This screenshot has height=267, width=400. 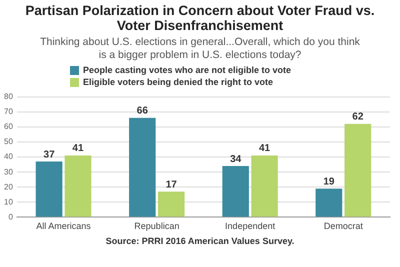 What do you see at coordinates (9, 187) in the screenshot?
I see `y-tick-label: 20` at bounding box center [9, 187].